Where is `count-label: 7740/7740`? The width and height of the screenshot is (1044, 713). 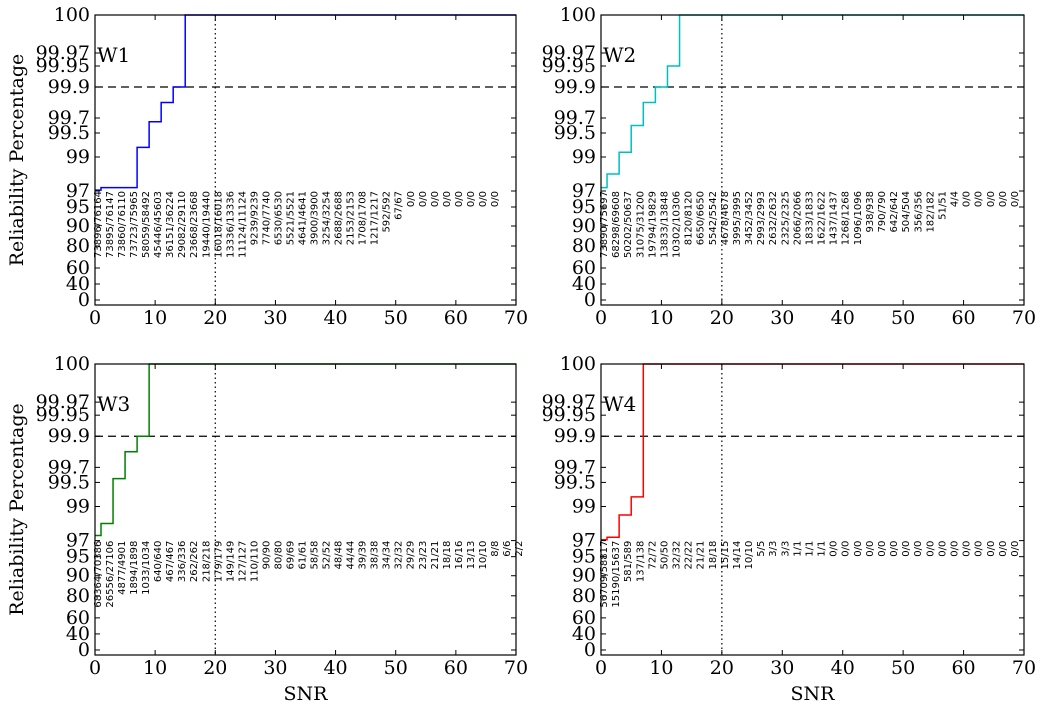 count-label: 7740/7740 is located at coordinates (266, 218).